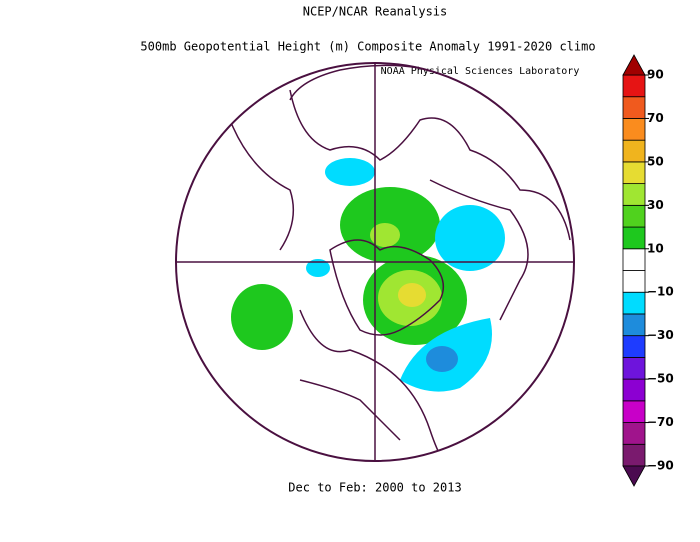 Image resolution: width=700 pixels, height=542 pixels. I want to click on colorbar-tick-label: −30, so click(660, 335).